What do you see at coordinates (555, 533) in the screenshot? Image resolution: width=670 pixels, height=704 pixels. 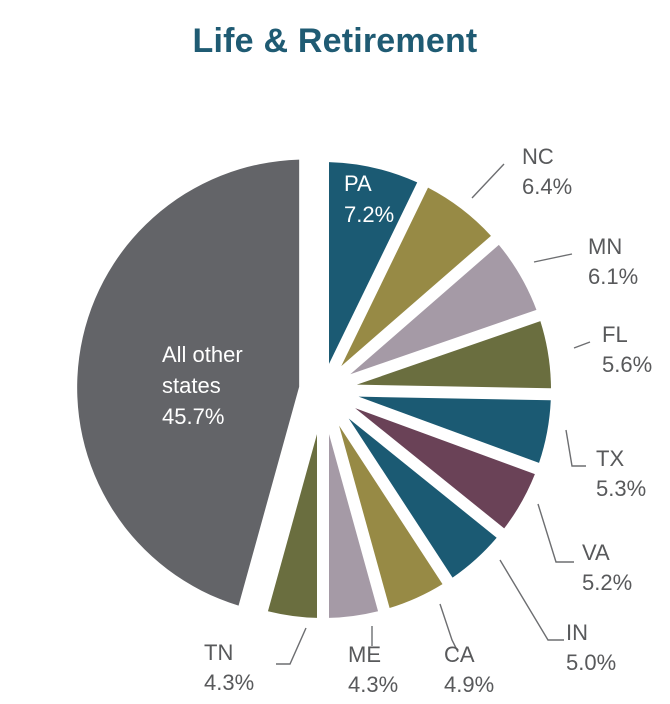 I see `leader-va` at bounding box center [555, 533].